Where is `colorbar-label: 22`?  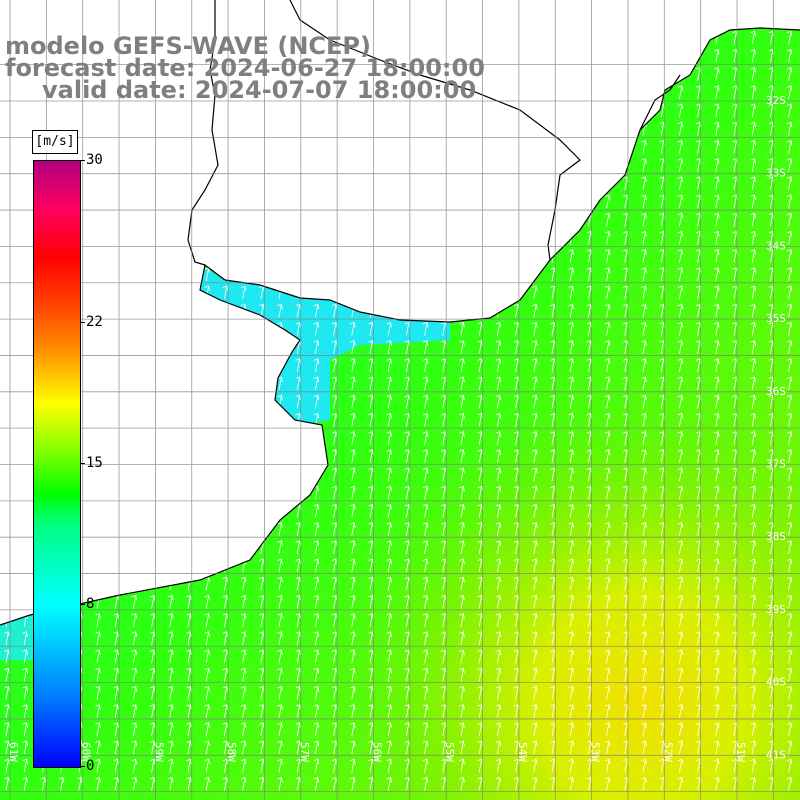
colorbar-label: 22 is located at coordinates (94, 321).